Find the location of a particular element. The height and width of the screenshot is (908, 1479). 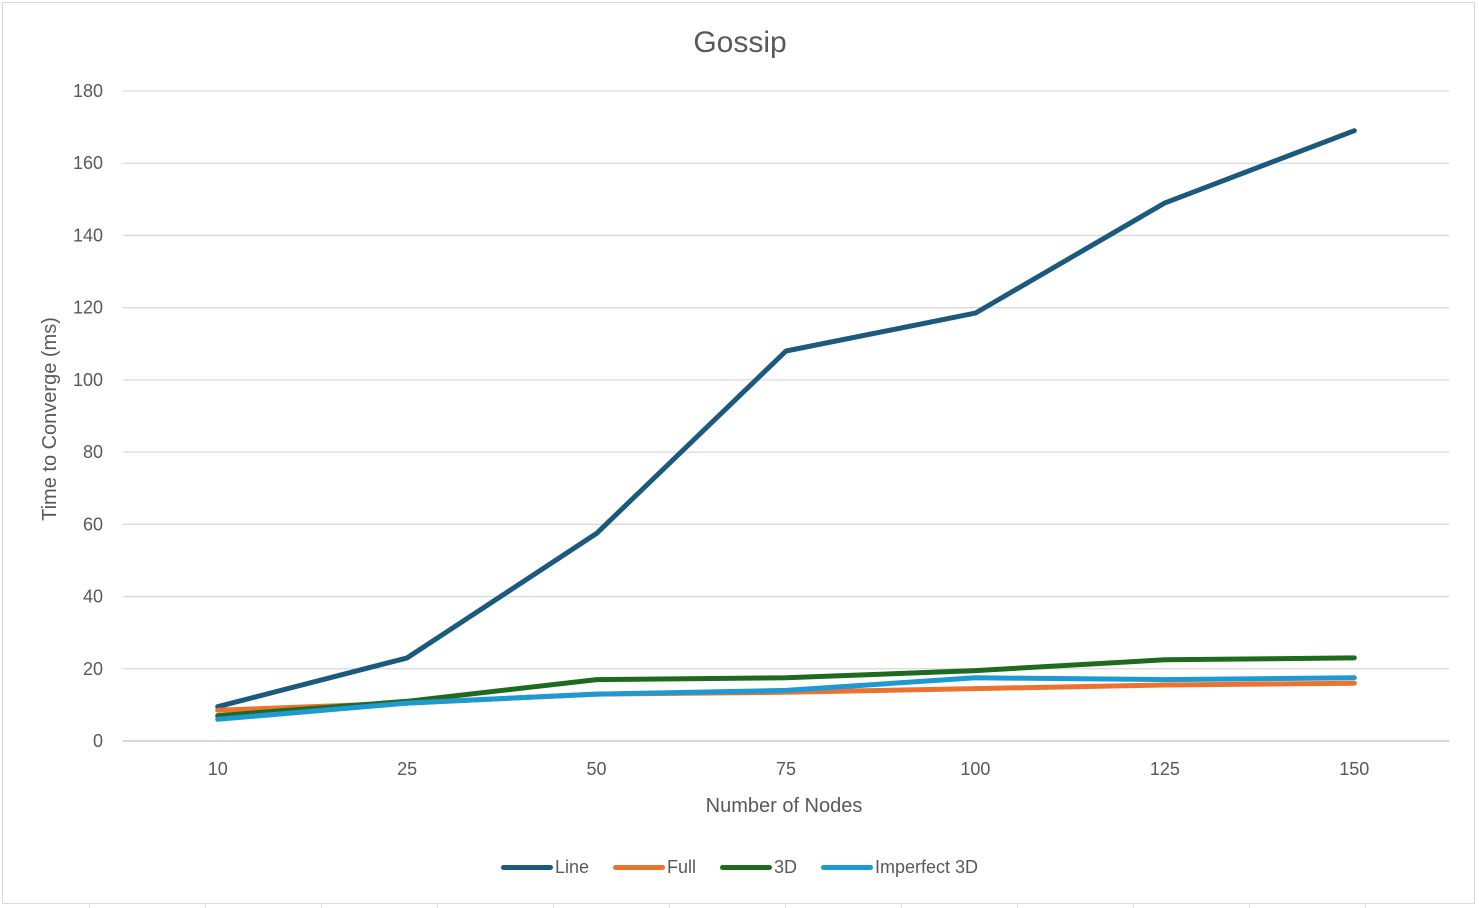

y-axis-ticks: 0 20 40 60 80 100 120 140 160 180 is located at coordinates (88, 416).